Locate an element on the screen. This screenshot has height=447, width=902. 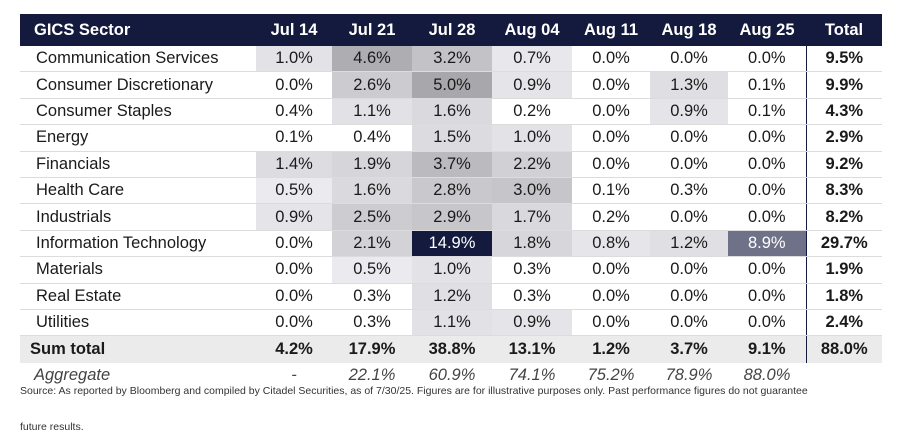
aggregate-row: Aggregate - 22.1% 60.9% 74.1% 75.2% 78.9% 88.0% is located at coordinates (451, 375).